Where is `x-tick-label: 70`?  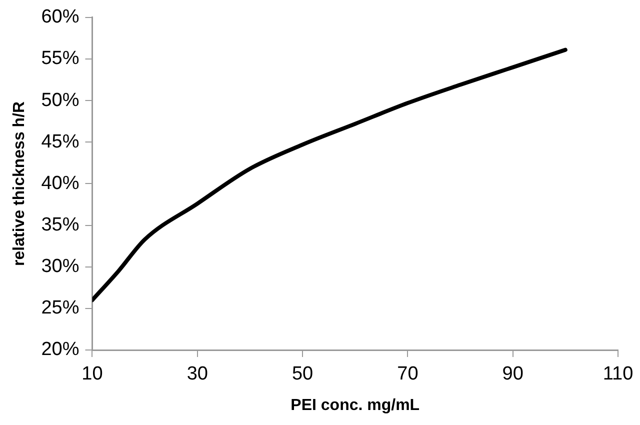
x-tick-label: 70 is located at coordinates (407, 374).